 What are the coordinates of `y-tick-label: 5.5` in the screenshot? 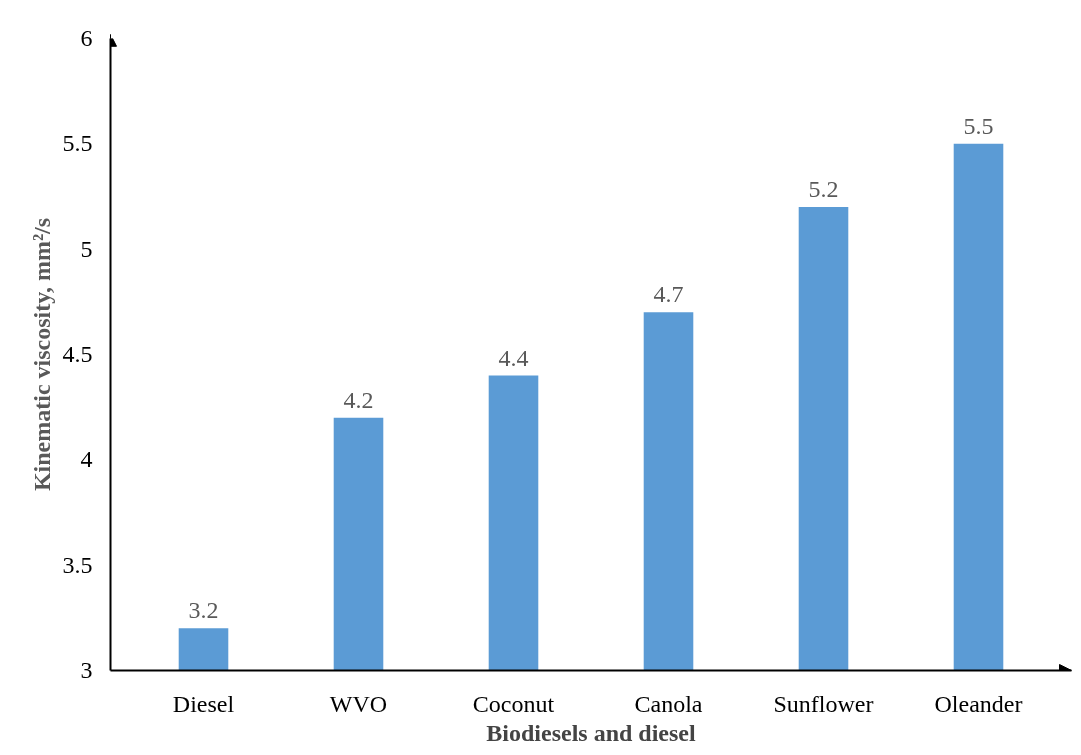 It's located at (77, 143).